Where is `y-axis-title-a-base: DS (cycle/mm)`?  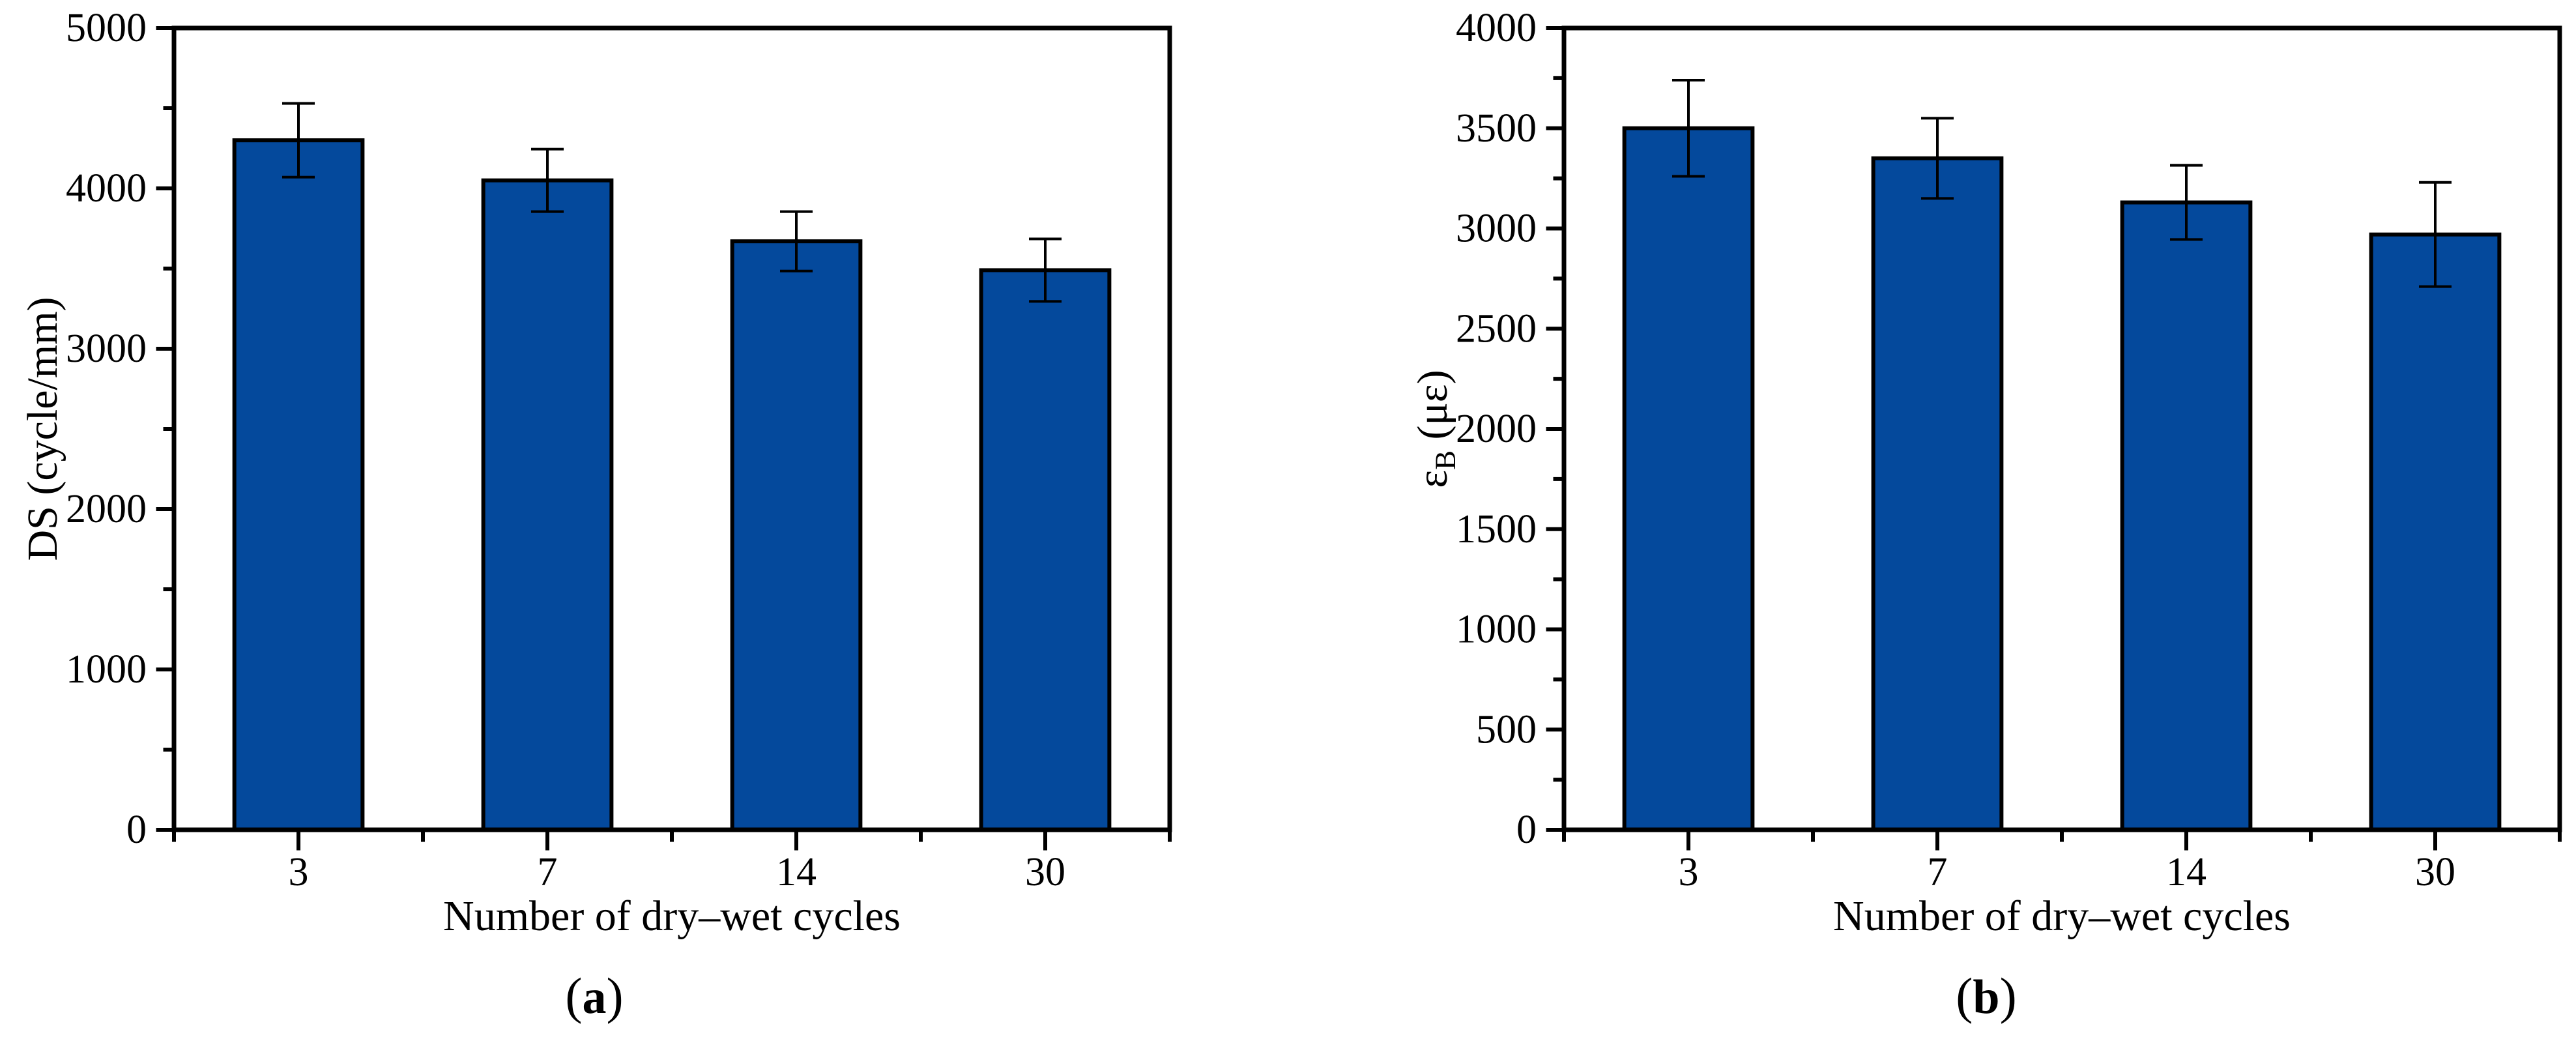 y-axis-title-a-base: DS (cycle/mm) is located at coordinates (42, 429).